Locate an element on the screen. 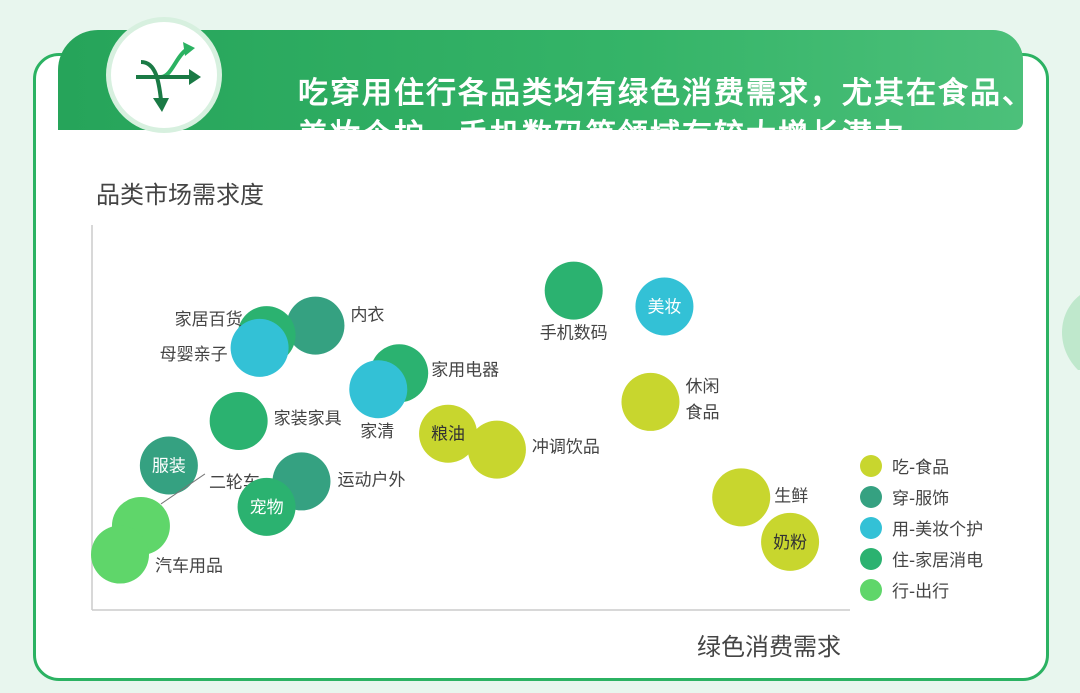 Image resolution: width=1080 pixels, height=693 pixels. legend-label: 住-家居消电 is located at coordinates (938, 561).